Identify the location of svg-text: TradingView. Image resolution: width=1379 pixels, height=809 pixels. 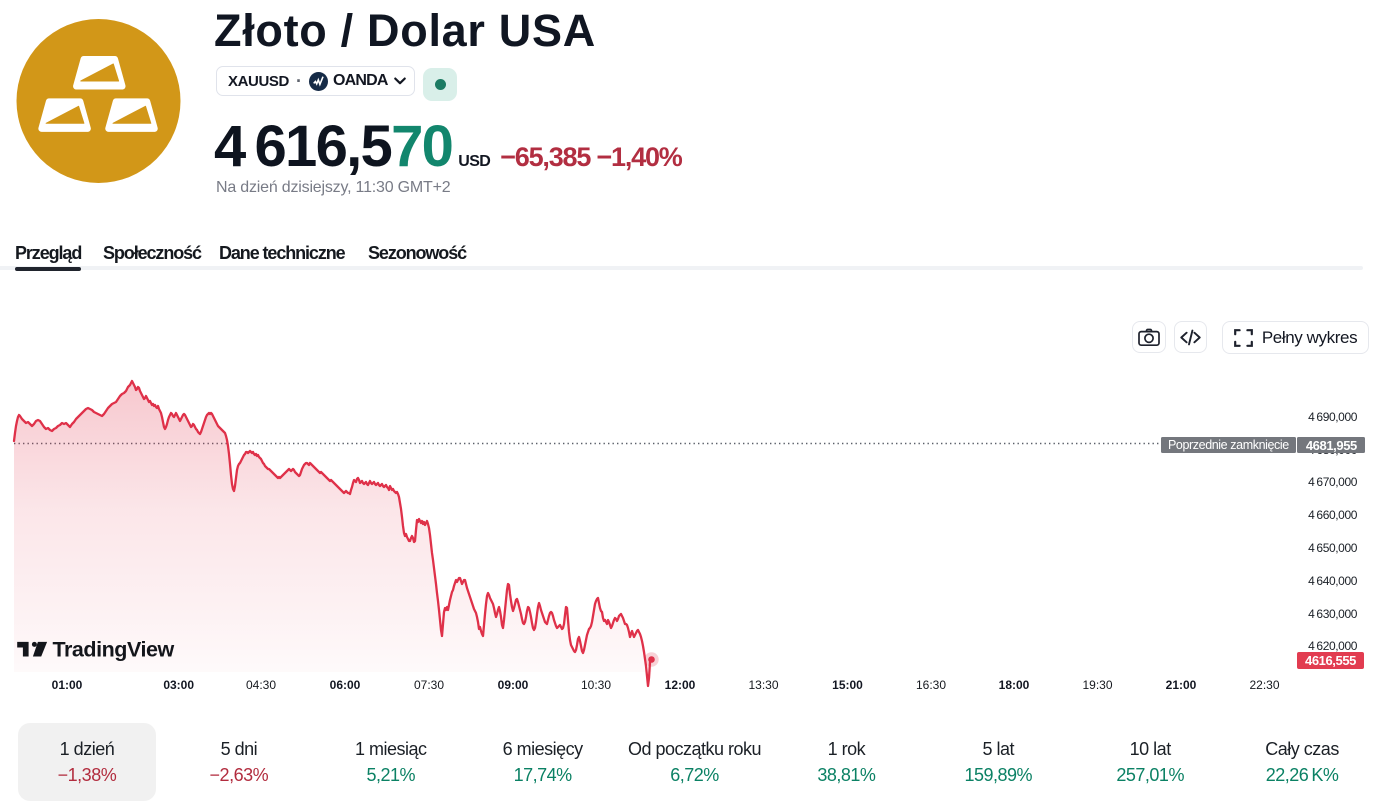
(114, 650).